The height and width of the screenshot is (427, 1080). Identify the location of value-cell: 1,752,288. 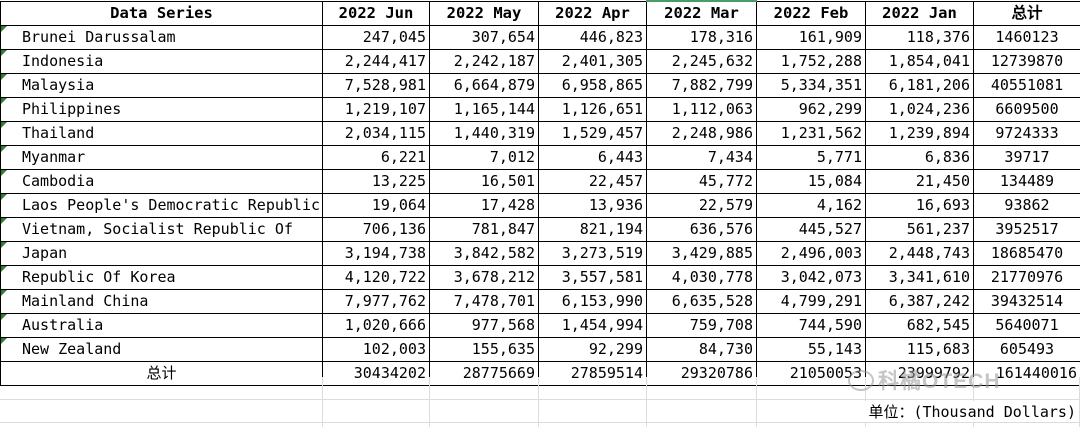
(811, 61).